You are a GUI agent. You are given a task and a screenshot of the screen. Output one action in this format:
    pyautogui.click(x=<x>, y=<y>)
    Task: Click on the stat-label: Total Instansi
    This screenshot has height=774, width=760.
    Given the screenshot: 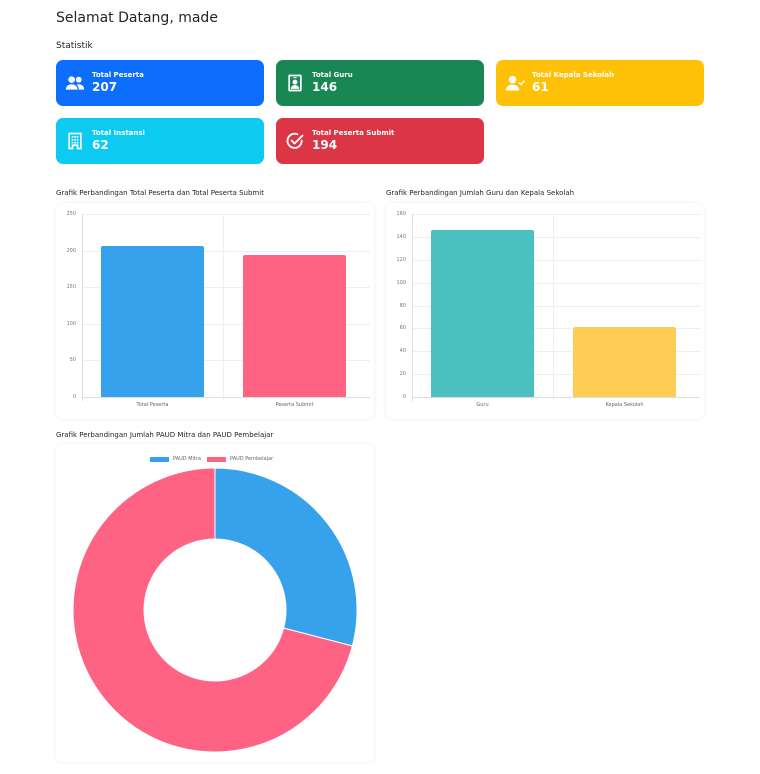 What is the action you would take?
    pyautogui.click(x=118, y=132)
    